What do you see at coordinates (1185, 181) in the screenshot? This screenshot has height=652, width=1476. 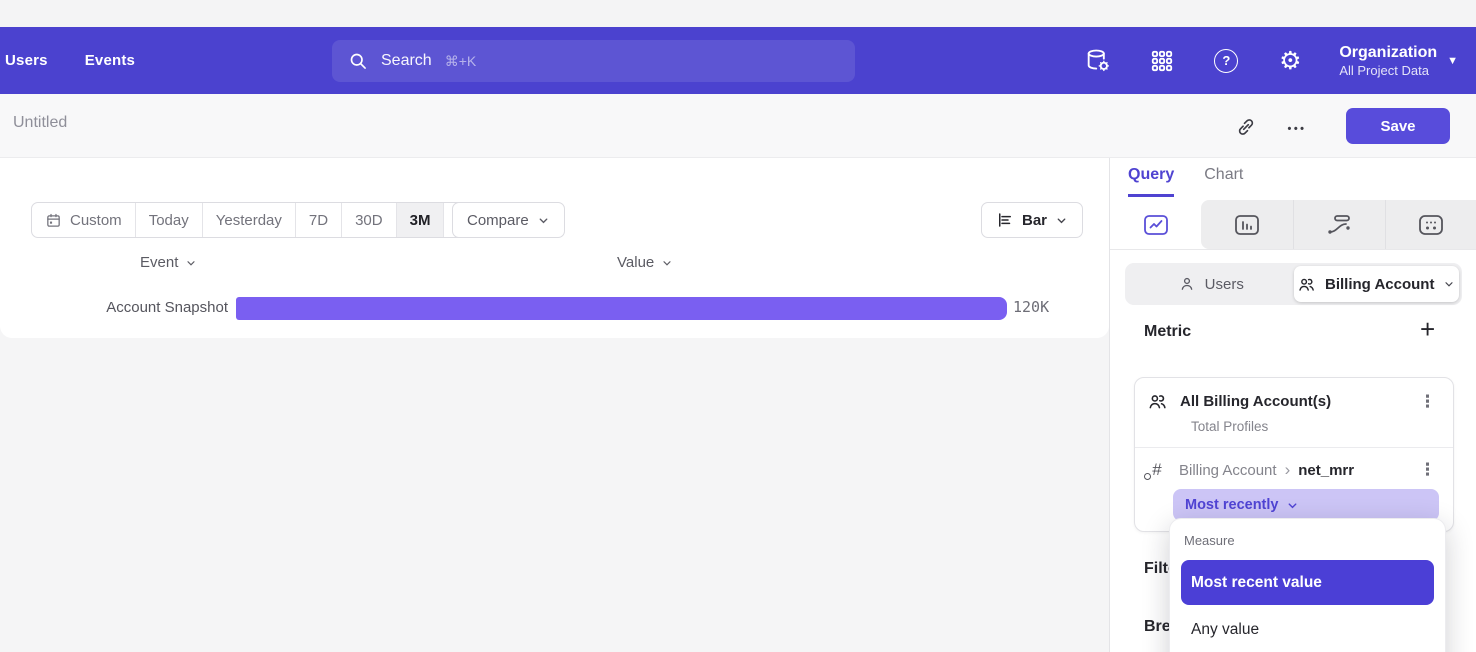 I see `panel-tabs: Query Chart` at bounding box center [1185, 181].